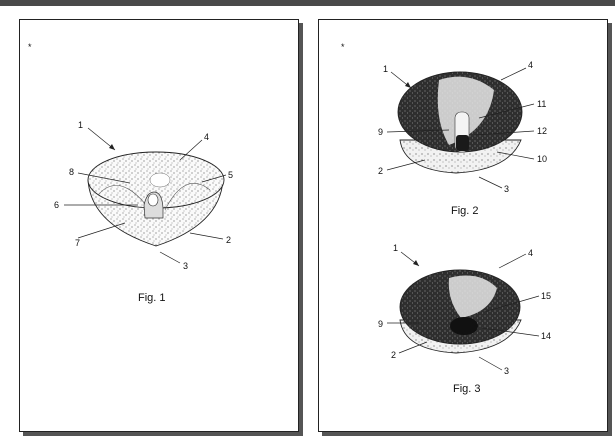 The image size is (615, 436). I want to click on ref-label: 5, so click(230, 175).